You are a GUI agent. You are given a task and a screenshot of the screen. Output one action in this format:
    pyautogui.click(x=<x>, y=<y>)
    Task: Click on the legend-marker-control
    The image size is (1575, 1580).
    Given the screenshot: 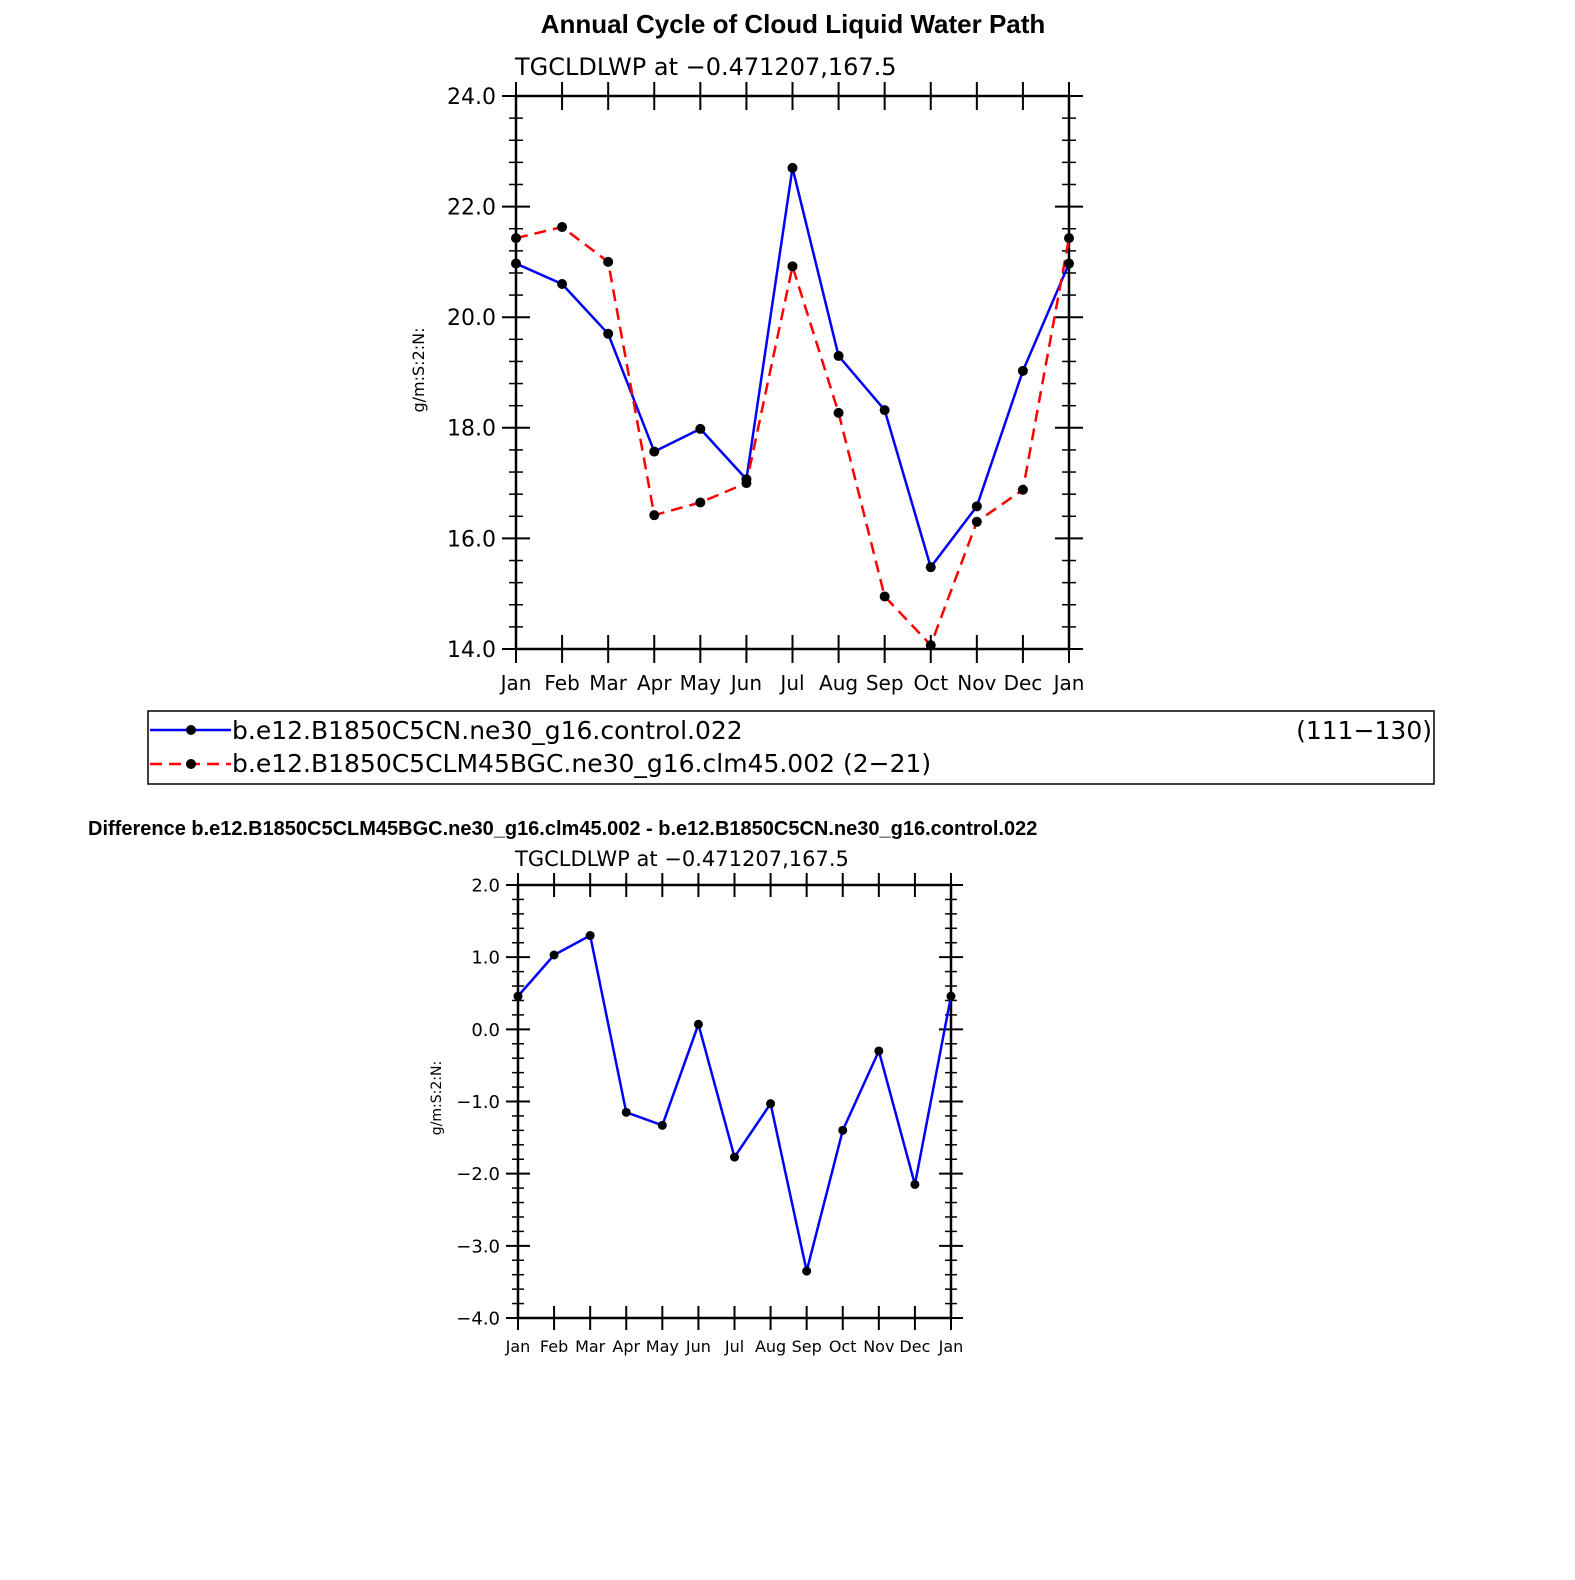 What is the action you would take?
    pyautogui.click(x=191, y=730)
    